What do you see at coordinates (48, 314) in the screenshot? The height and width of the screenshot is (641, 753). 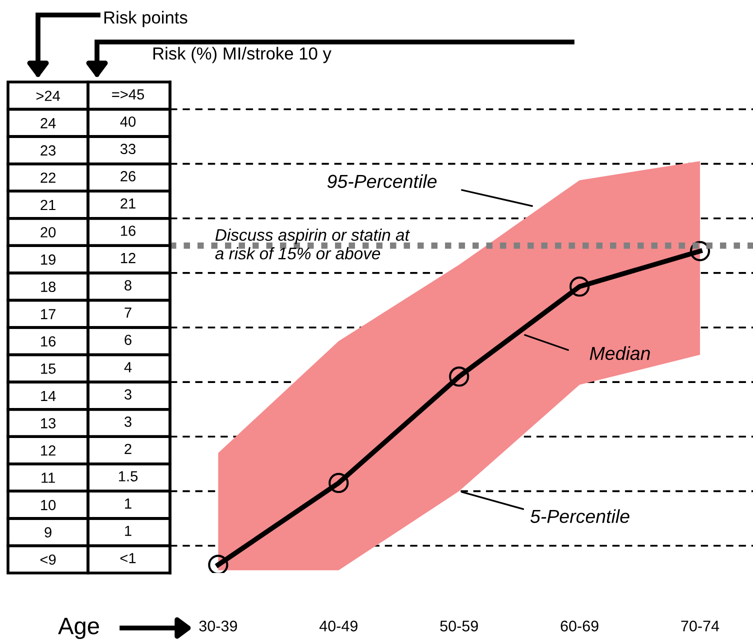 I see `y-tick-label: 17` at bounding box center [48, 314].